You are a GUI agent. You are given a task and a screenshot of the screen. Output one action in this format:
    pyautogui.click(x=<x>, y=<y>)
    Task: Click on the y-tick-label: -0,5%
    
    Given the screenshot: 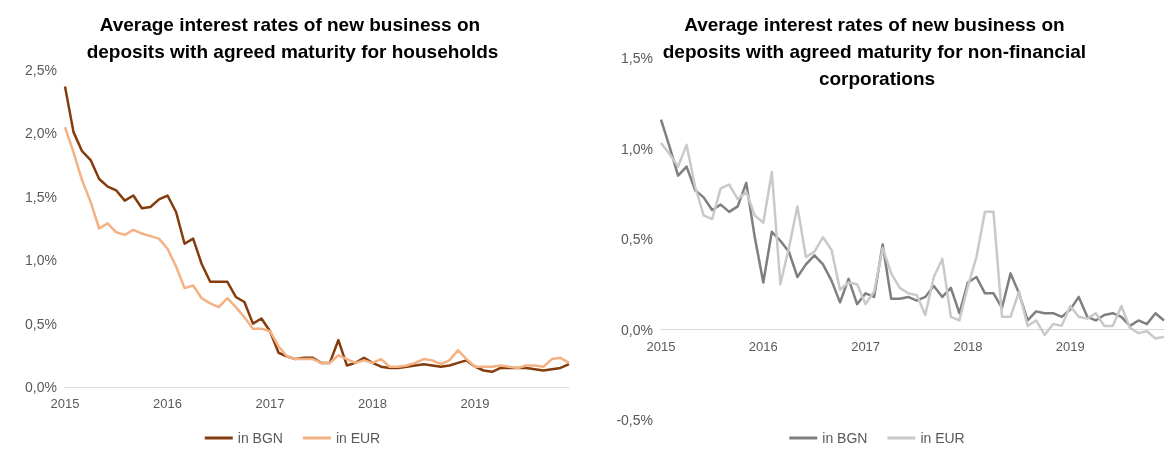 What is the action you would take?
    pyautogui.click(x=634, y=420)
    